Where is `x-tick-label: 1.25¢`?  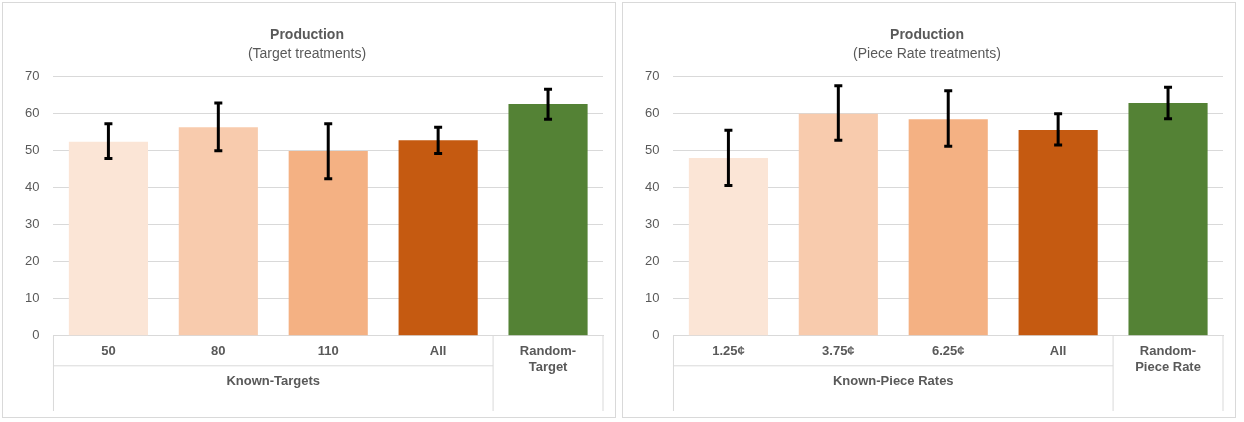 x-tick-label: 1.25¢ is located at coordinates (728, 351).